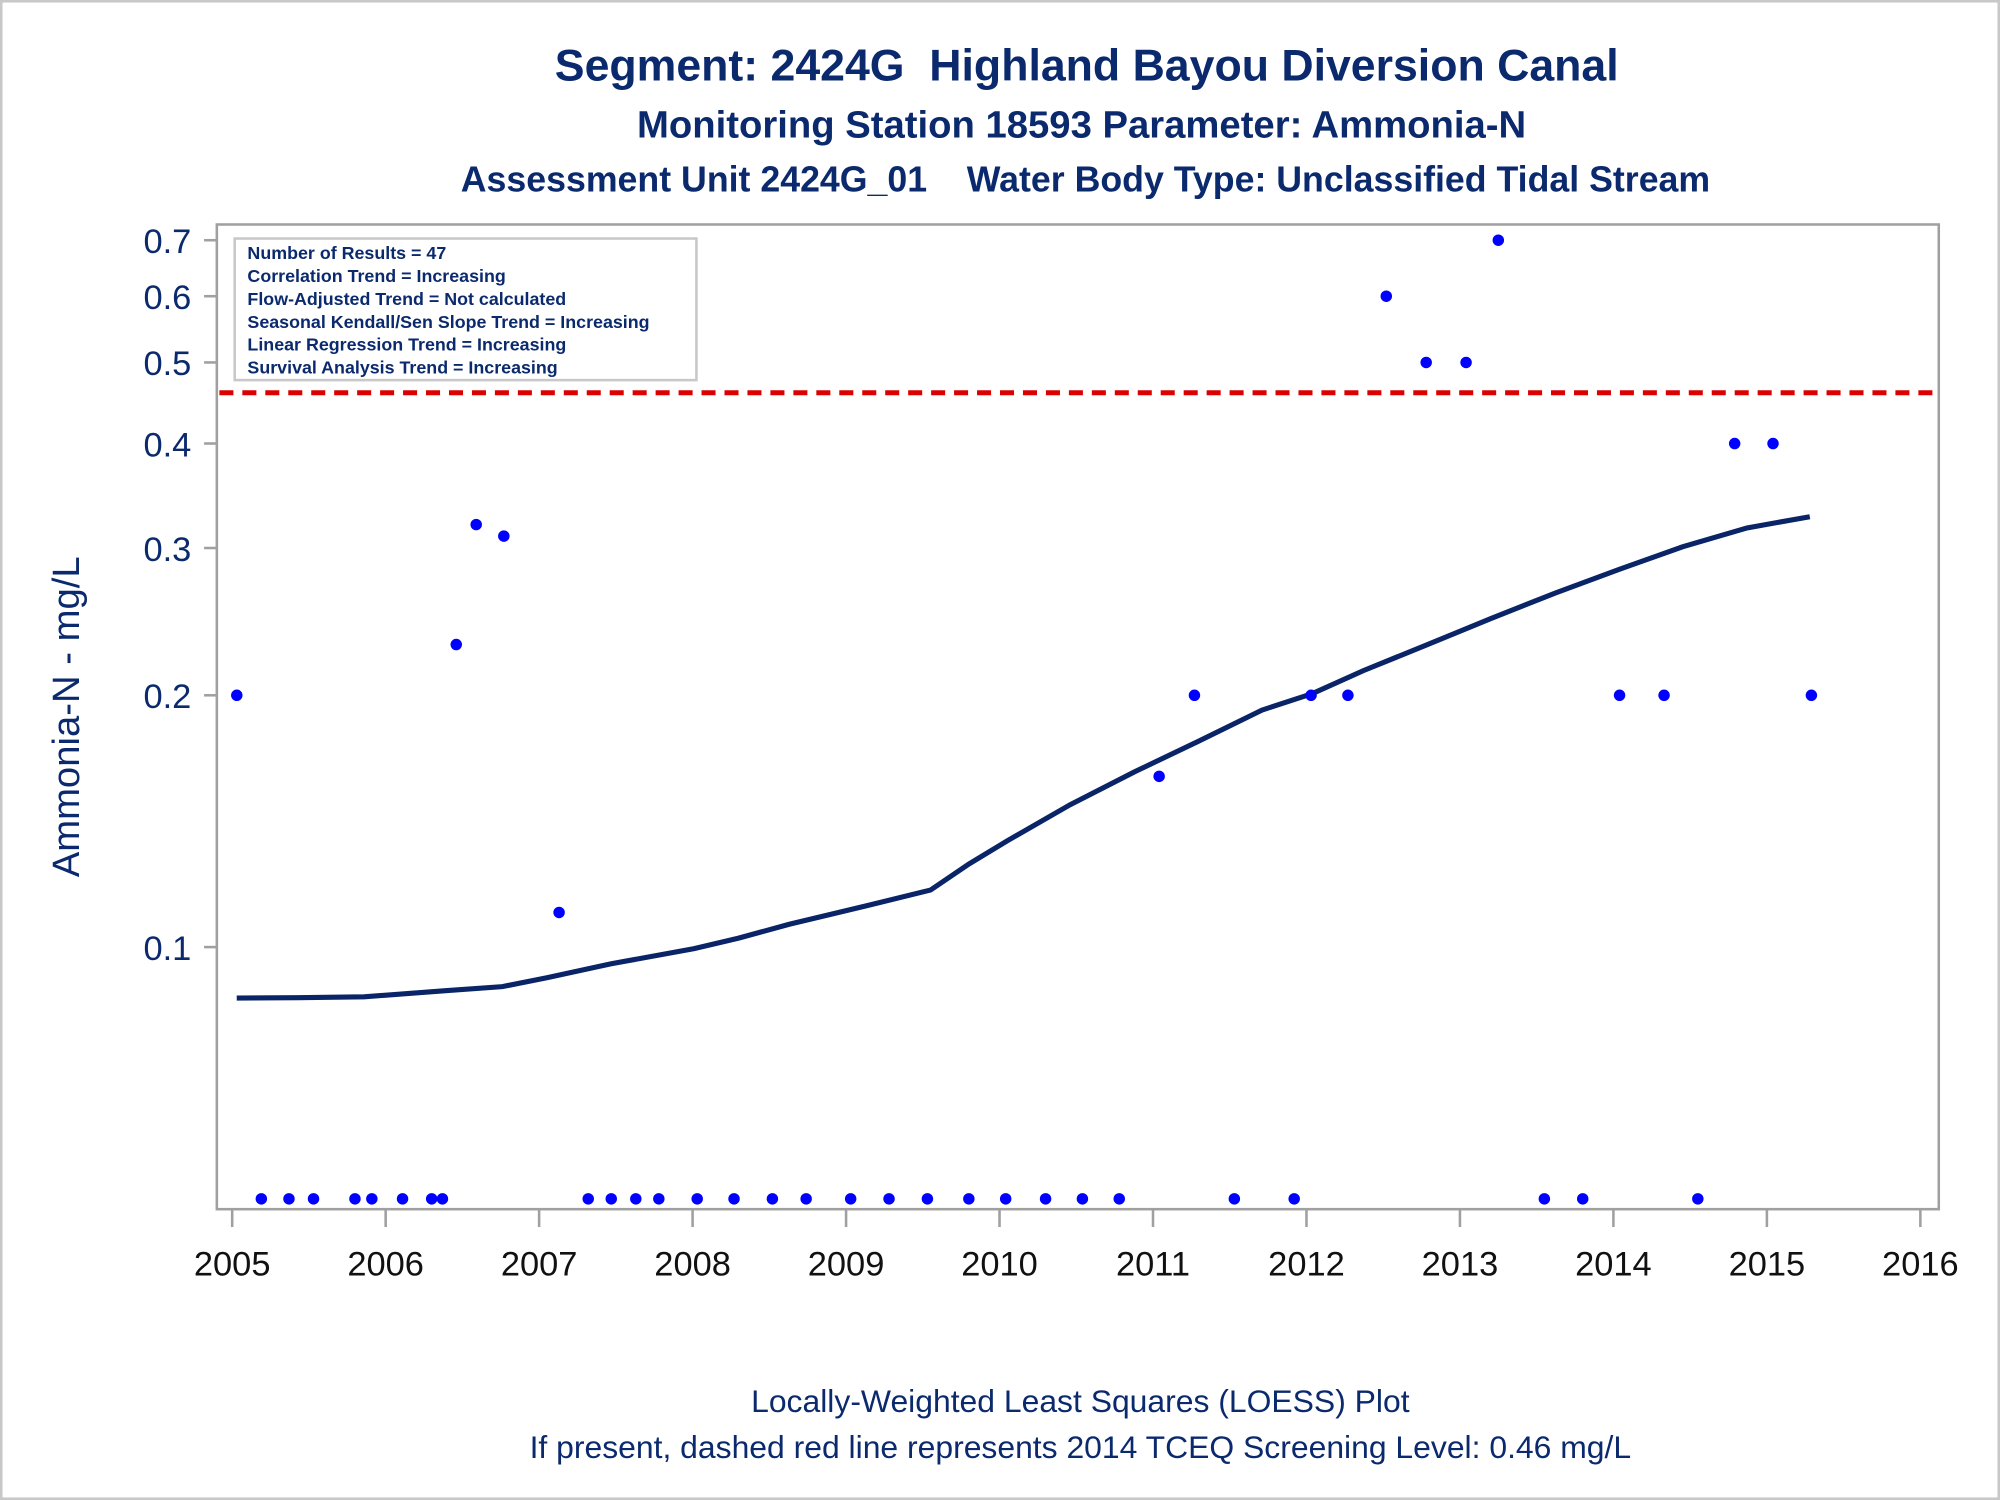 The image size is (2000, 1500). What do you see at coordinates (167, 445) in the screenshot?
I see `y-tick-label: 0.4` at bounding box center [167, 445].